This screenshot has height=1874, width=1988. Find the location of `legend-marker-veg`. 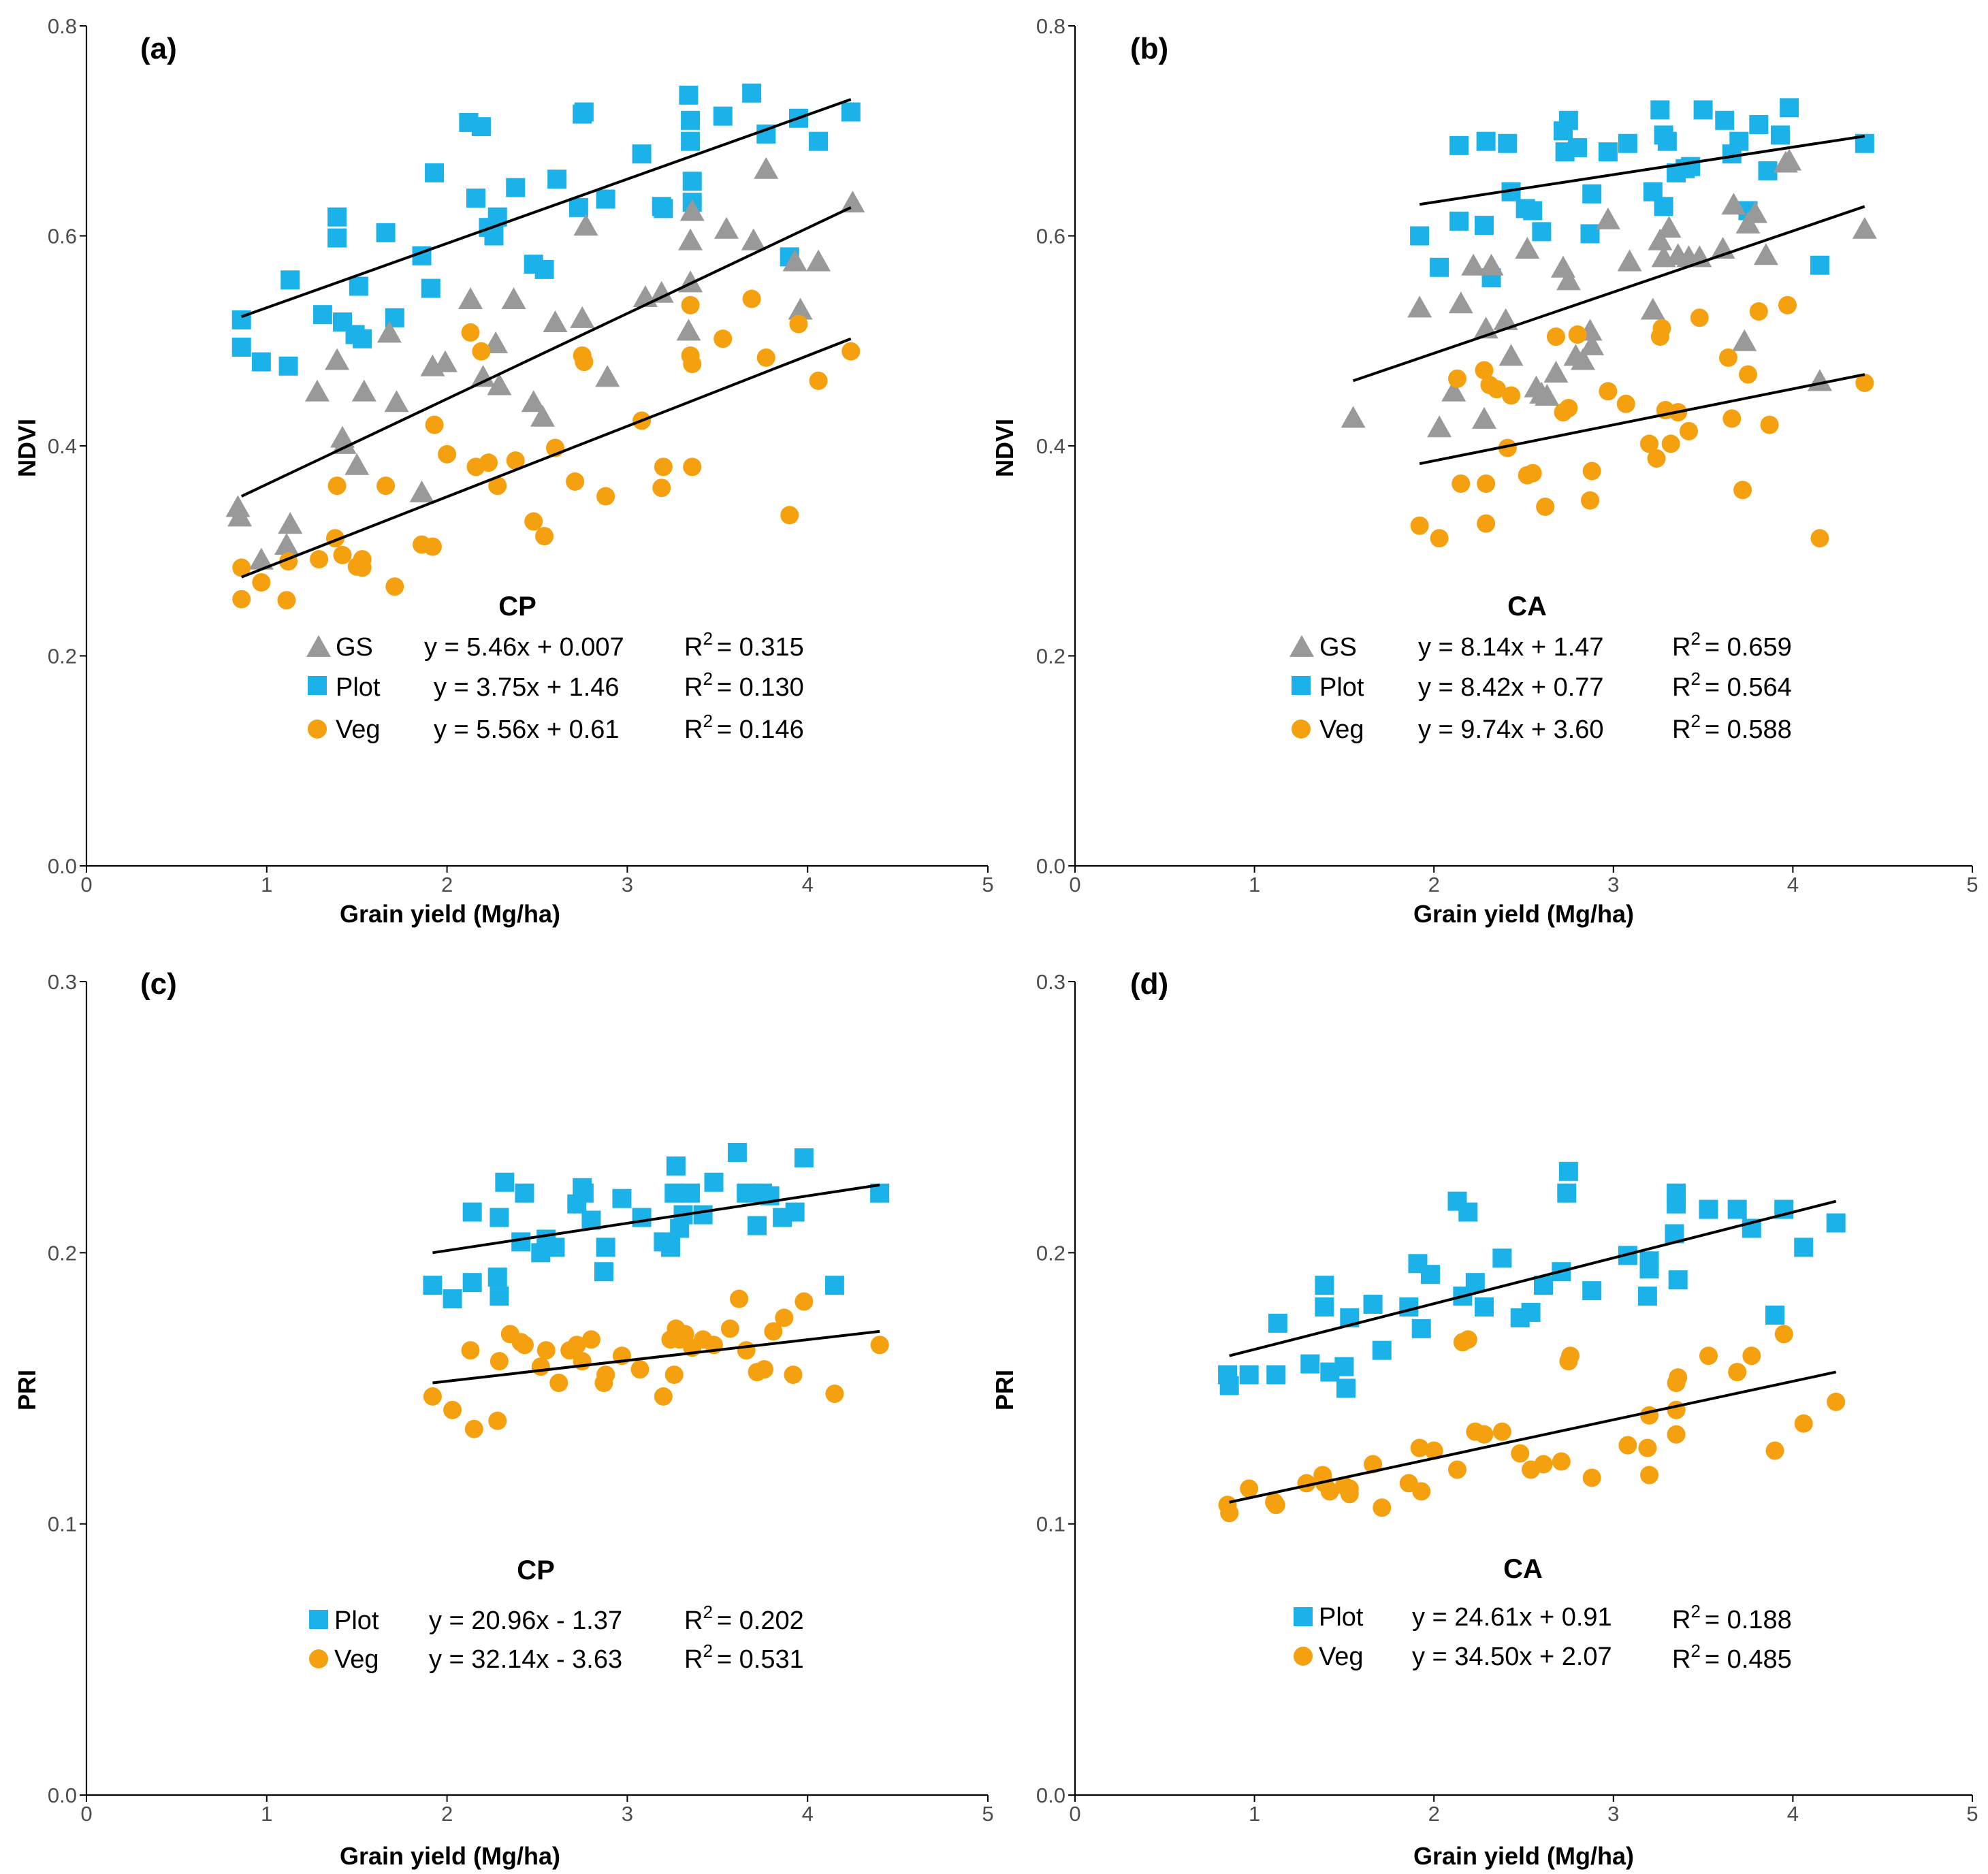

legend-marker-veg is located at coordinates (319, 1659).